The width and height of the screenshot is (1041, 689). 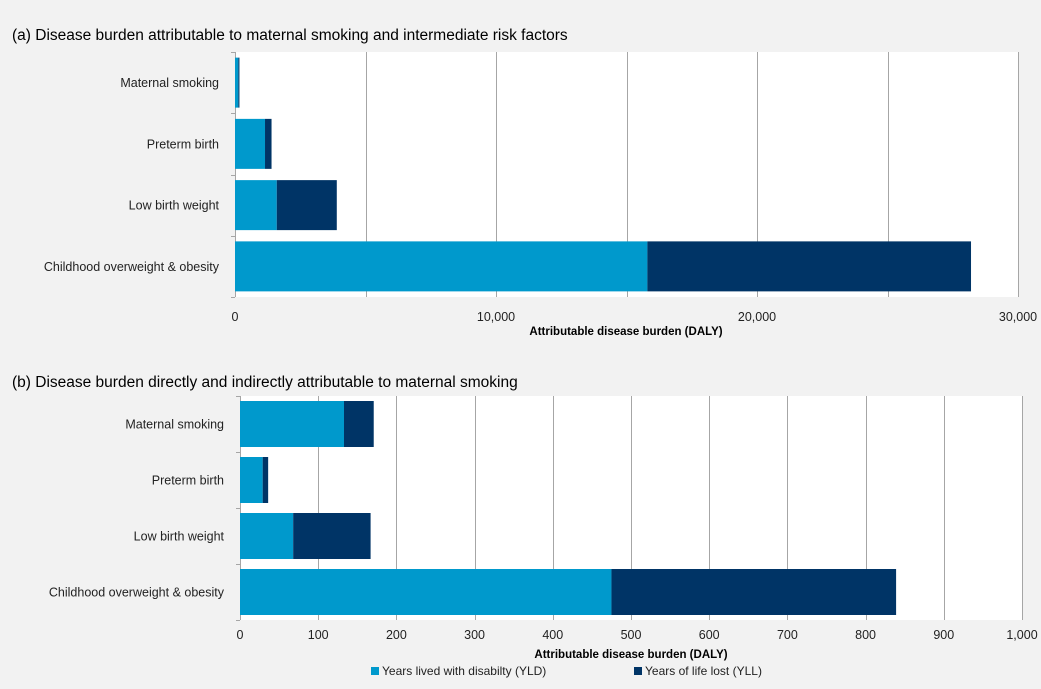 What do you see at coordinates (496, 317) in the screenshot?
I see `panel-a-tick-label: 10,000` at bounding box center [496, 317].